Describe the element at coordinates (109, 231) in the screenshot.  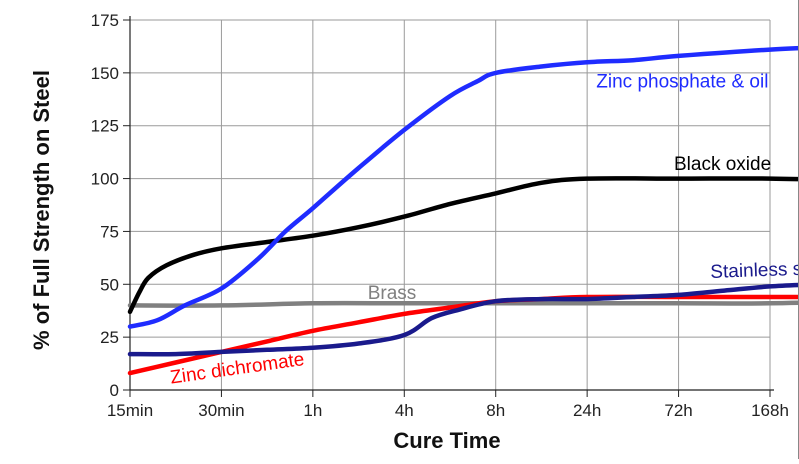
I see `y-tick-label: 75` at that location.